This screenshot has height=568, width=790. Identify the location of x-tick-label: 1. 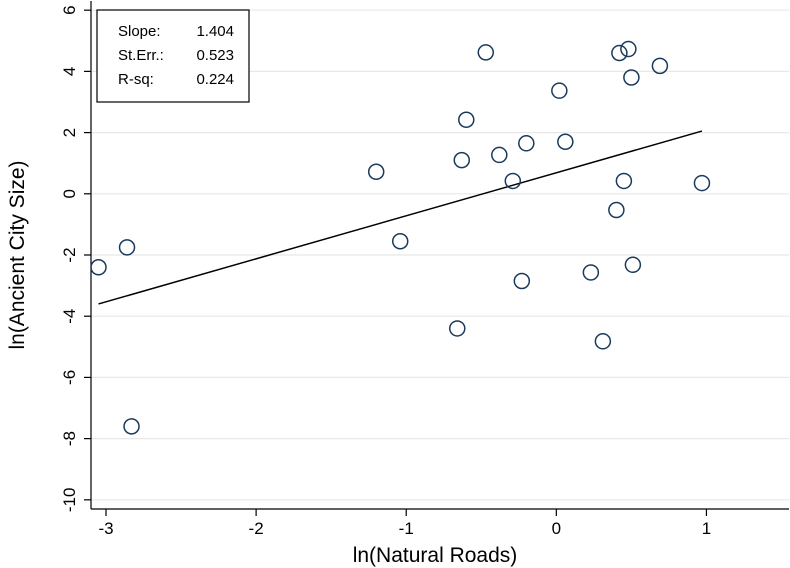
(706, 528).